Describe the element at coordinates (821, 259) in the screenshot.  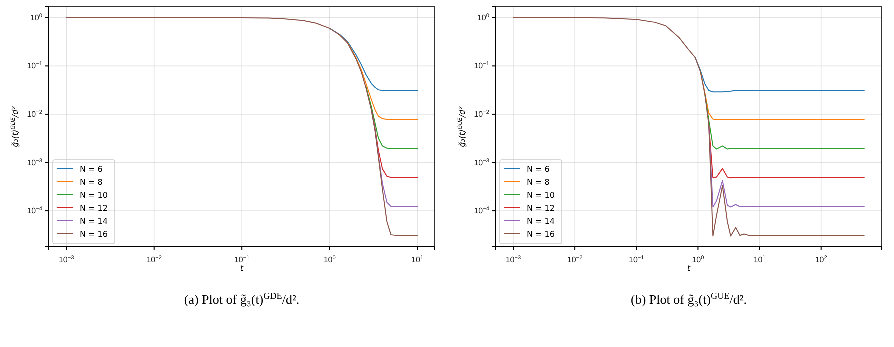
I see `x-tick-label: 10$^{2}$` at that location.